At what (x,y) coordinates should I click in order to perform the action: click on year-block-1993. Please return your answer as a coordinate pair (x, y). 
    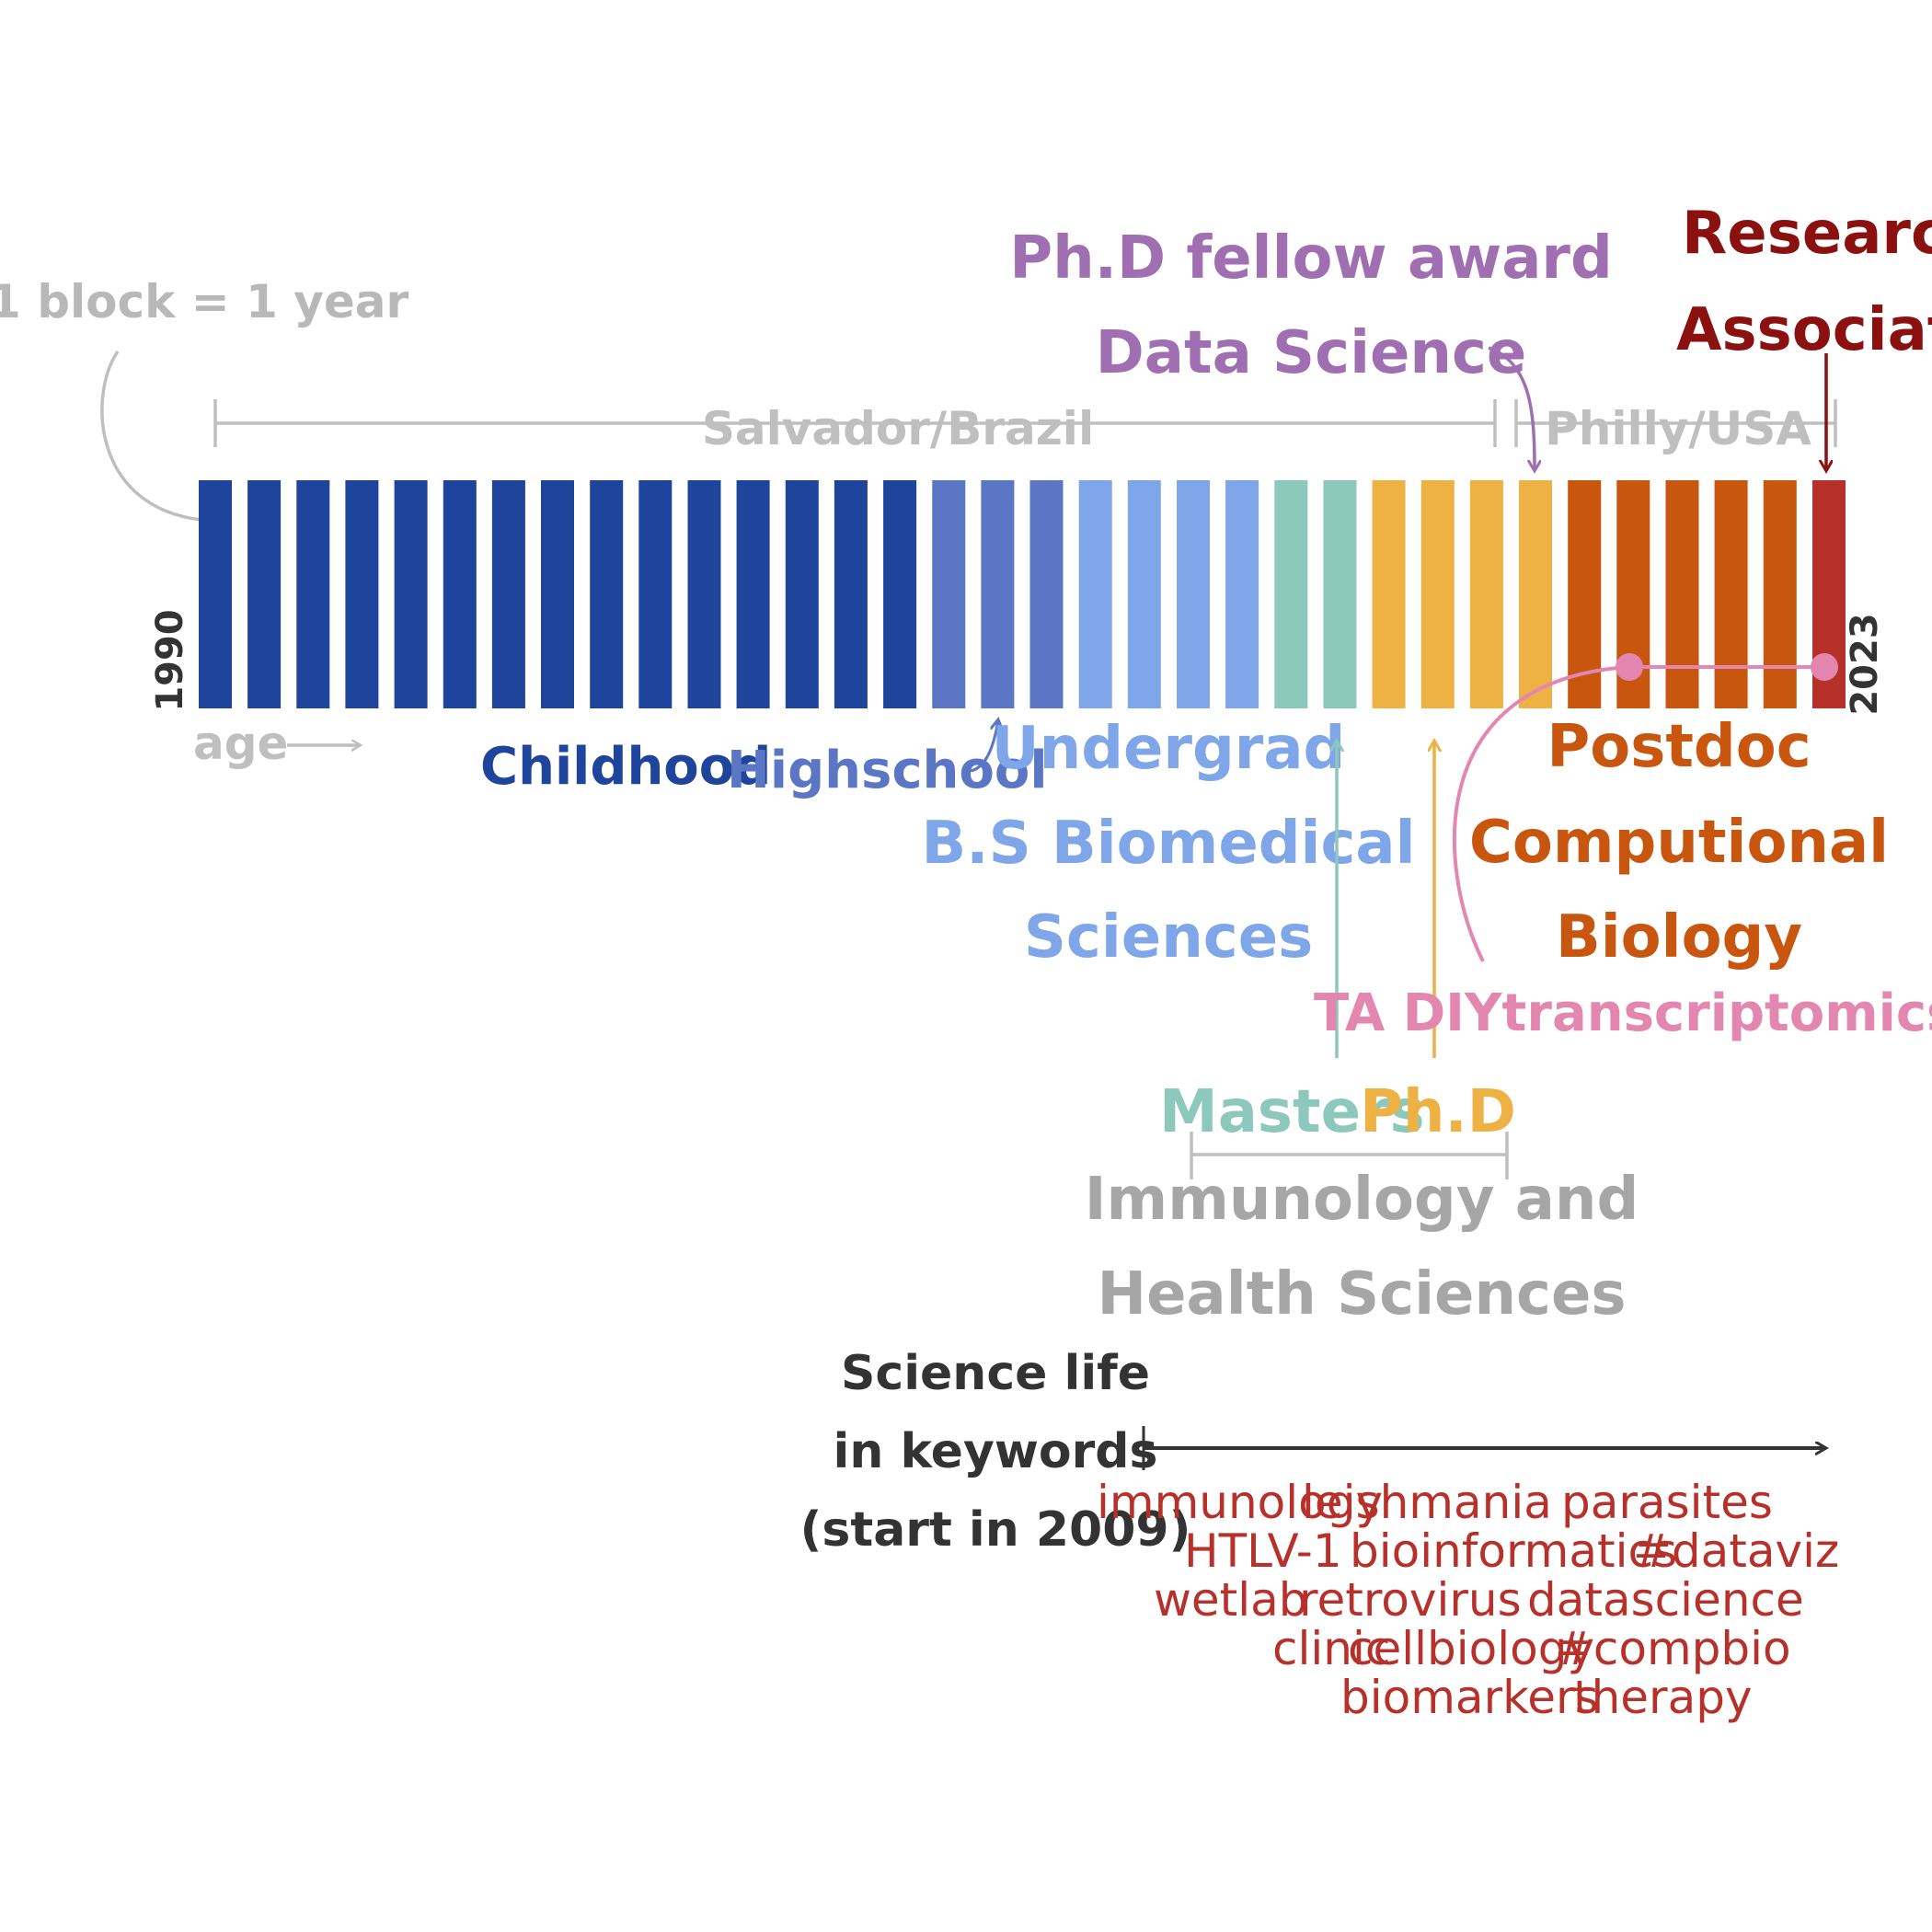
    Looking at the image, I should click on (362, 594).